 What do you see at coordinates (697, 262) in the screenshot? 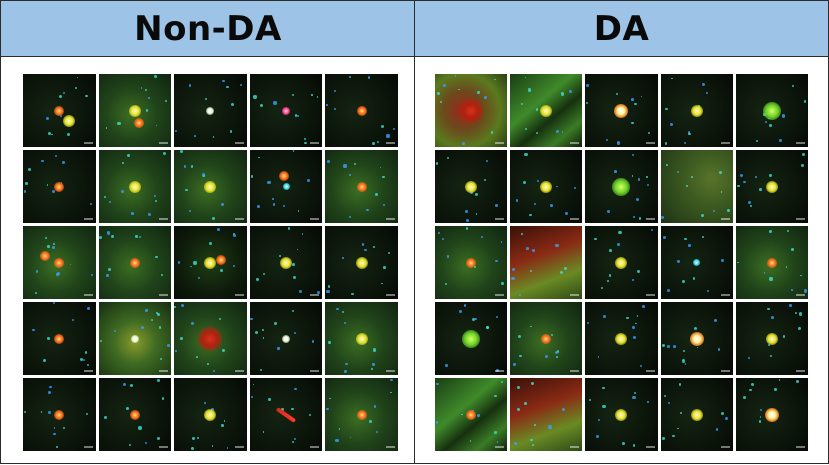
I see `cyan-star-source` at bounding box center [697, 262].